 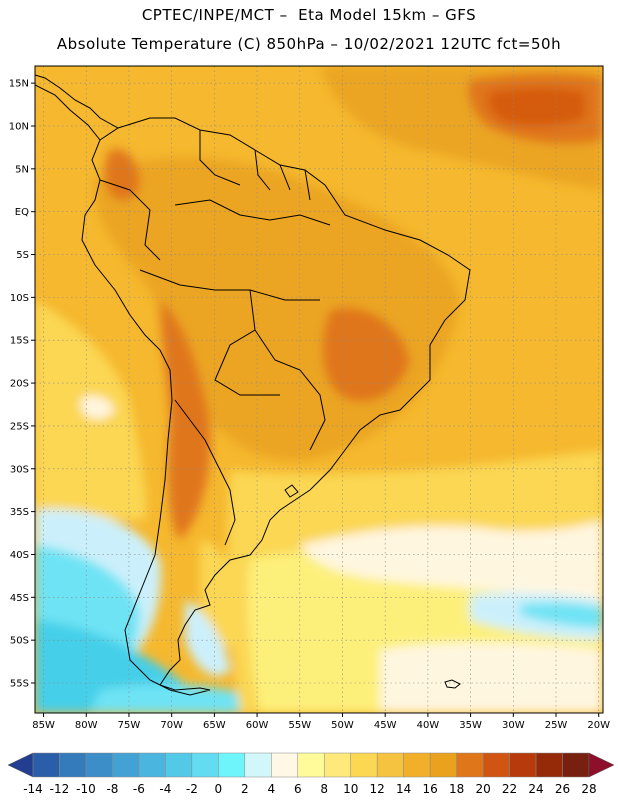 What do you see at coordinates (192, 789) in the screenshot?
I see `colorbar-label: -2` at bounding box center [192, 789].